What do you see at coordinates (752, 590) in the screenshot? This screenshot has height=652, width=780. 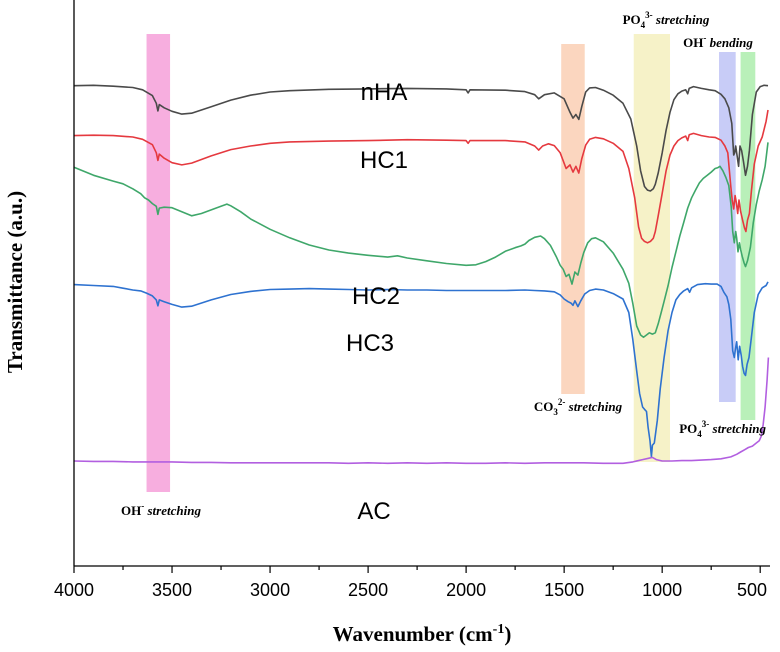 I see `x-tick-label-500: 500` at bounding box center [752, 590].